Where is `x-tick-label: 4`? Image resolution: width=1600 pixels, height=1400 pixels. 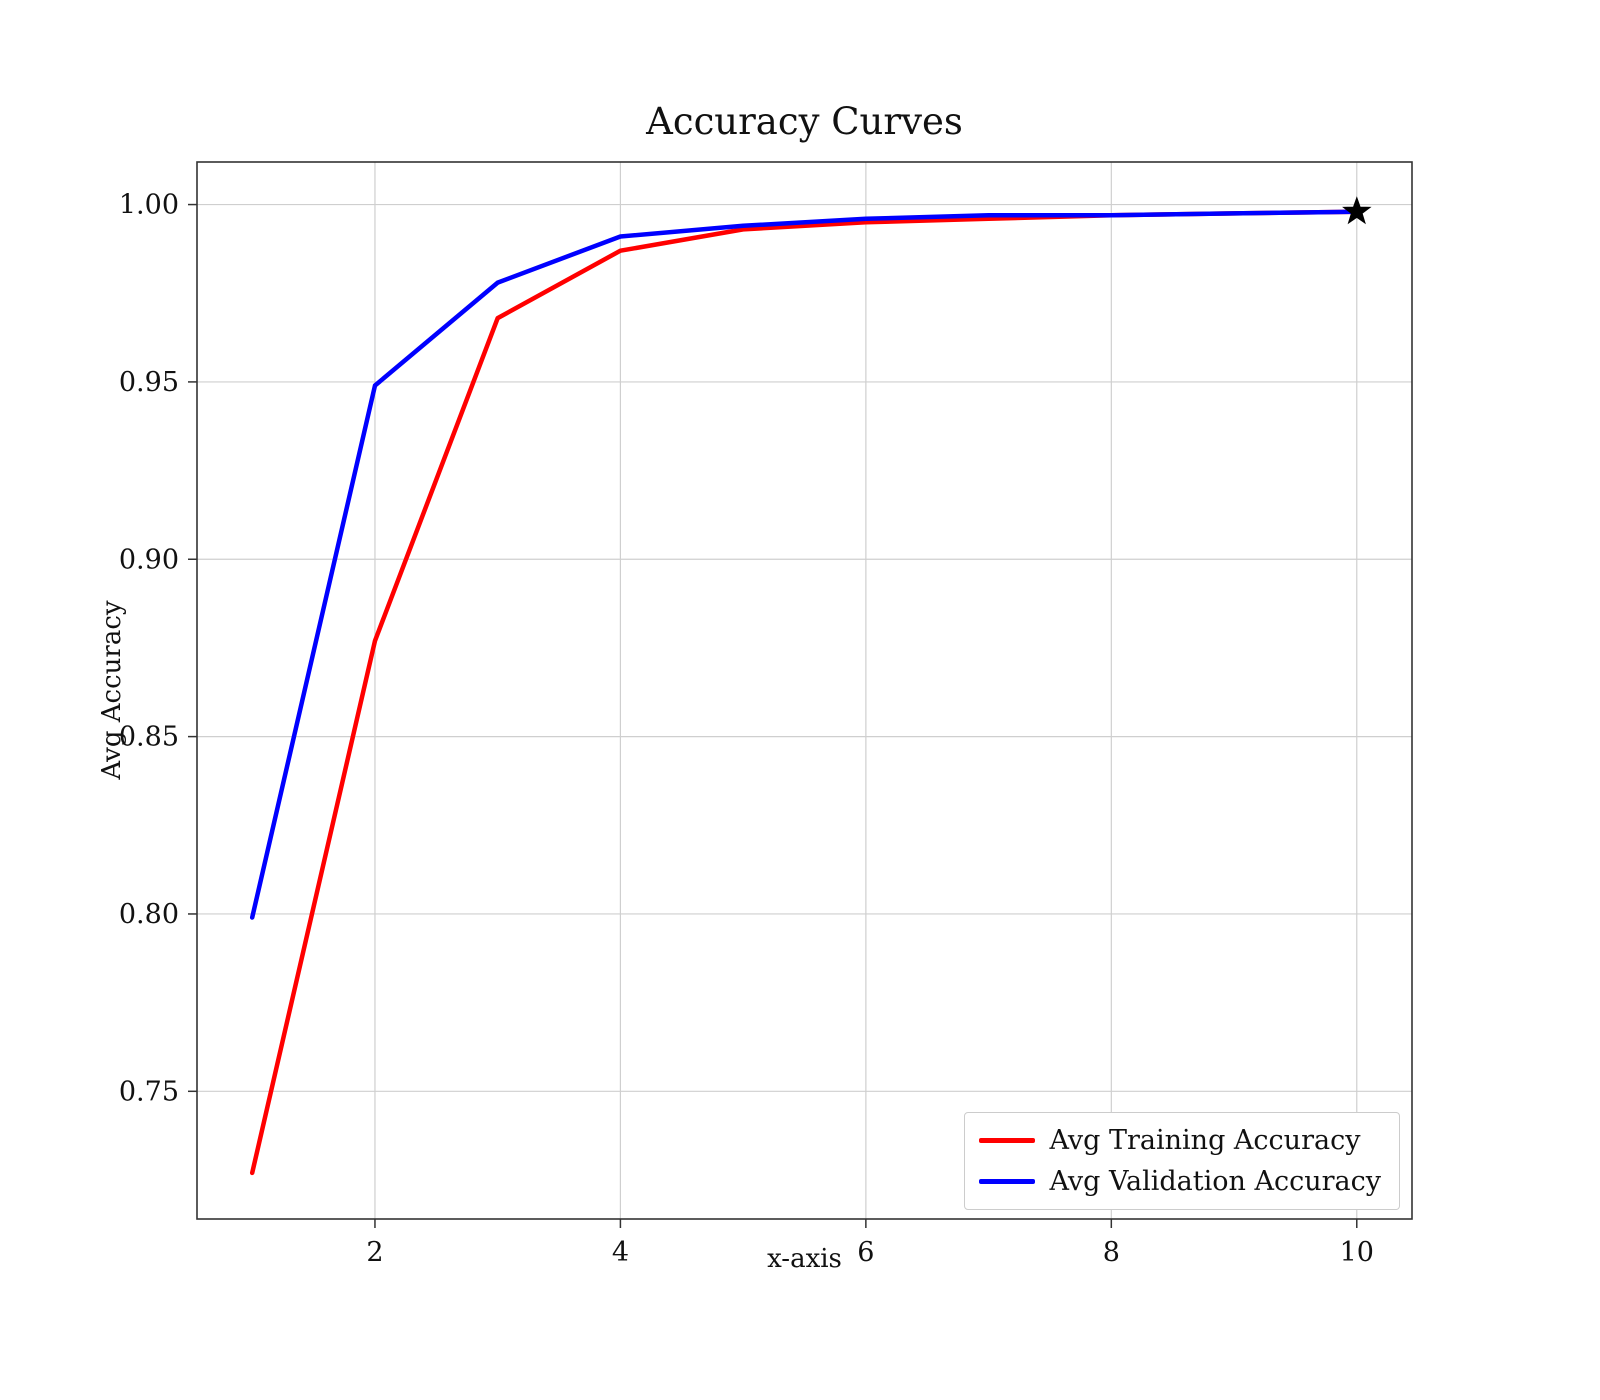 x-tick-label: 4 is located at coordinates (620, 1252).